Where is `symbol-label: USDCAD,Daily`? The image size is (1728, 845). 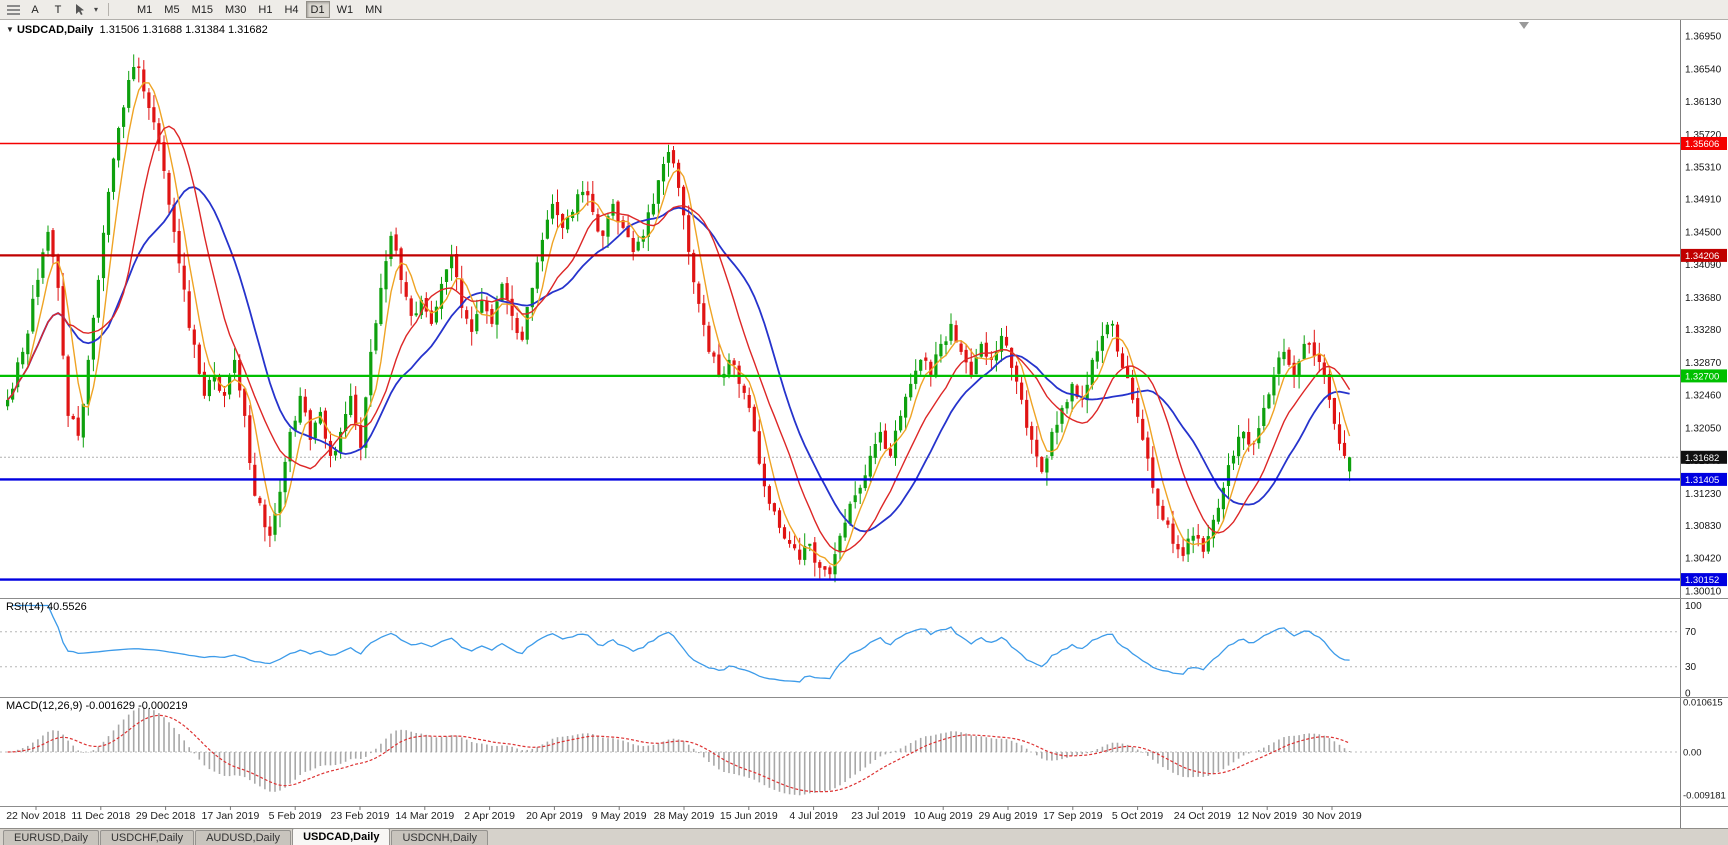 symbol-label: USDCAD,Daily is located at coordinates (55, 30).